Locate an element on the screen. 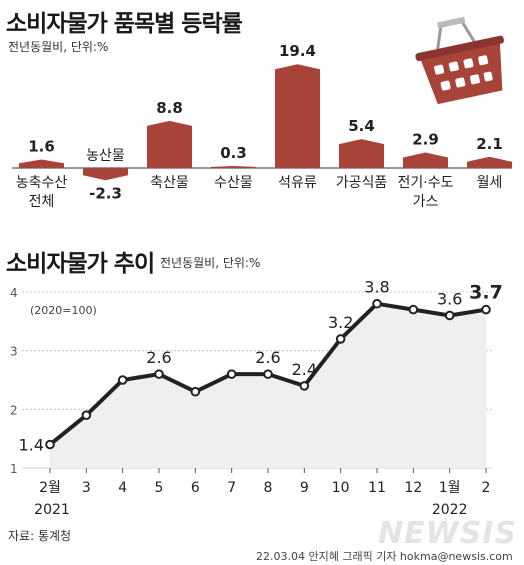 The width and height of the screenshot is (524, 565). data-label: 3.8 is located at coordinates (376, 287).